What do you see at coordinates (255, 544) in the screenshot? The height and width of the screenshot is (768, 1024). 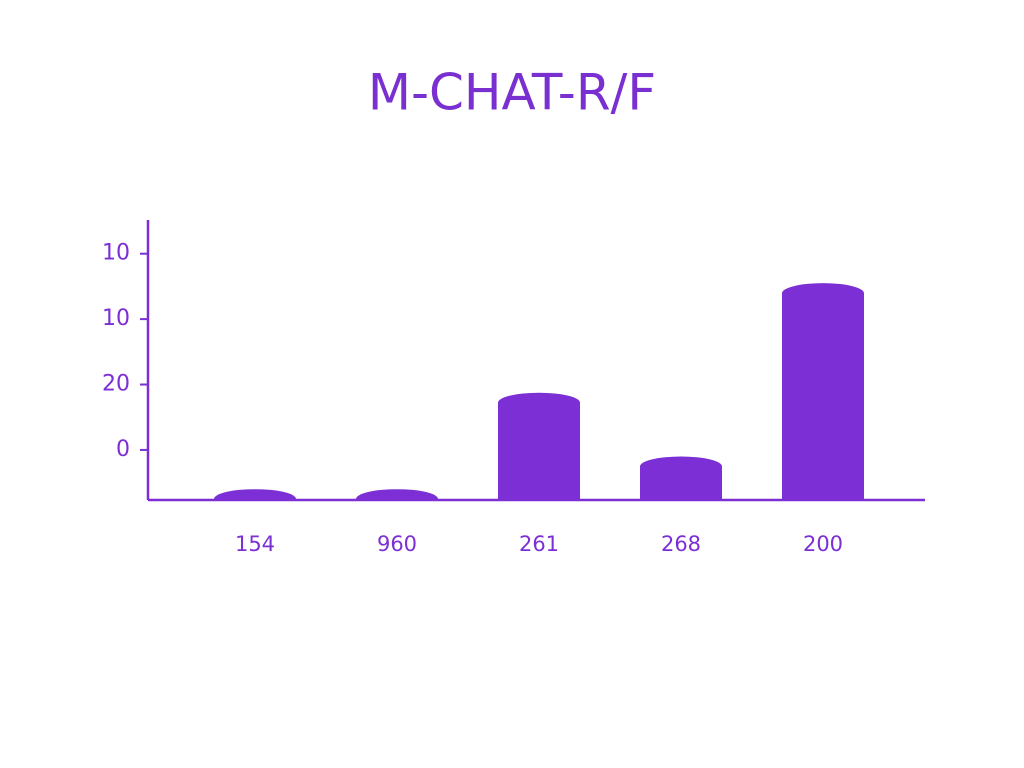 I see `x-tick-label: 154` at bounding box center [255, 544].